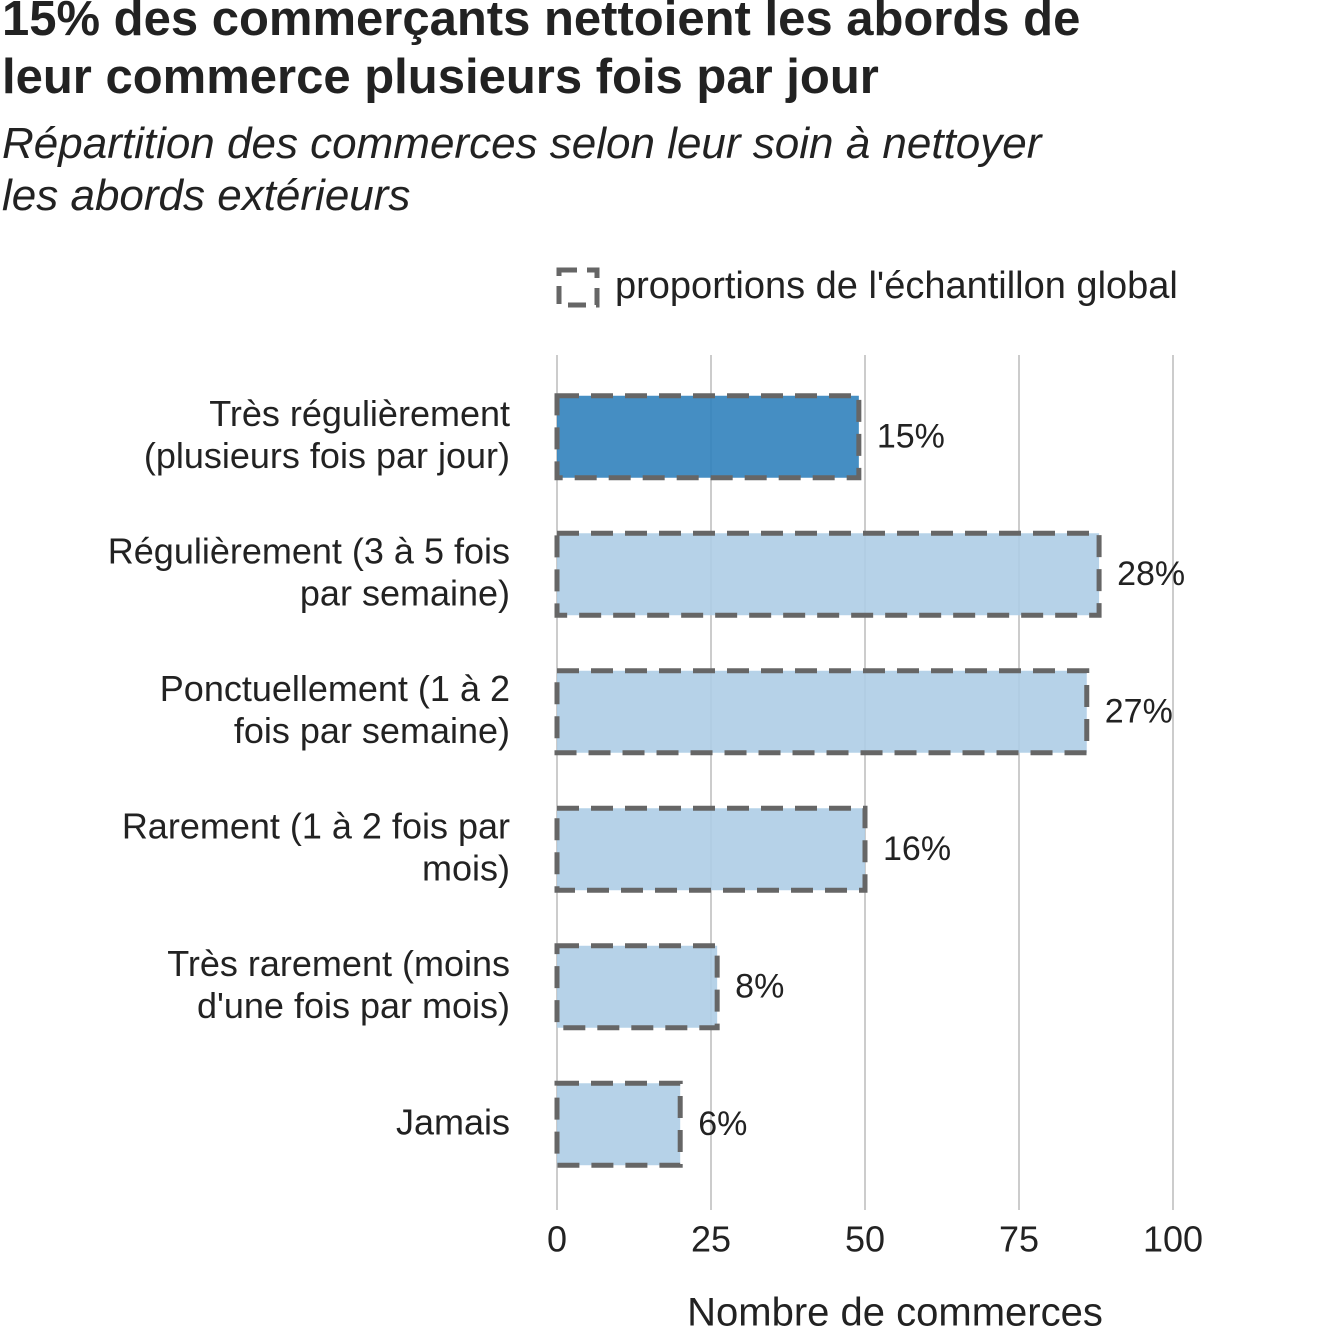 The image size is (1344, 1344). Describe the element at coordinates (338, 983) in the screenshot. I see `y-tick-label: Très rarement (moins d'une fois par mois)` at that location.